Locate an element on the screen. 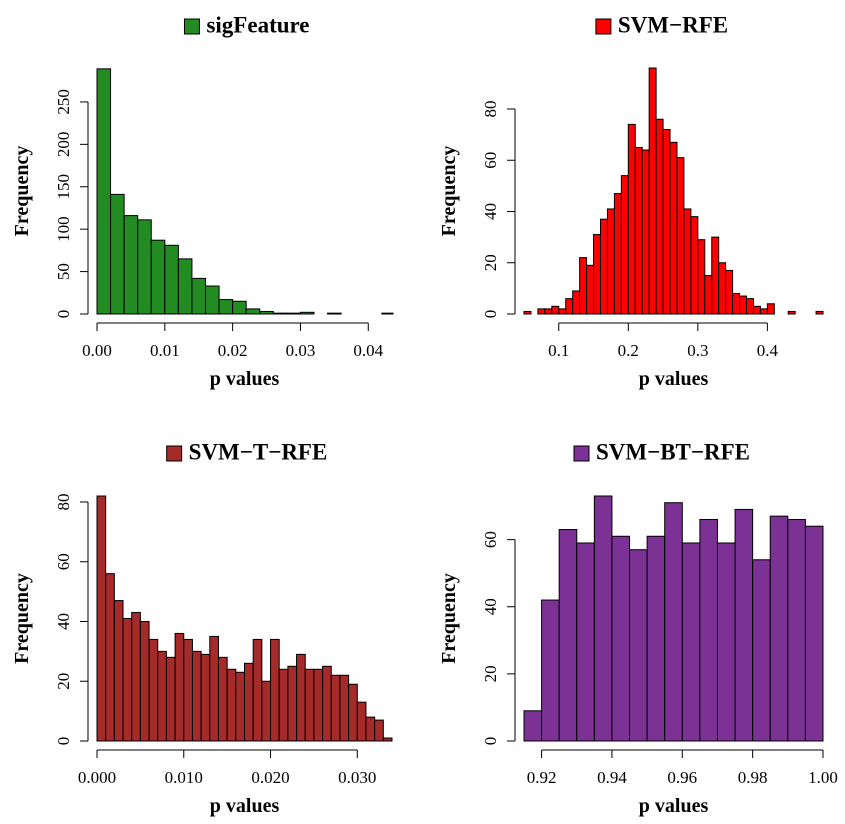 This screenshot has height=824, width=845. x-axis: 0.92 0.94 0.96 0.98 1.00 is located at coordinates (682, 768).